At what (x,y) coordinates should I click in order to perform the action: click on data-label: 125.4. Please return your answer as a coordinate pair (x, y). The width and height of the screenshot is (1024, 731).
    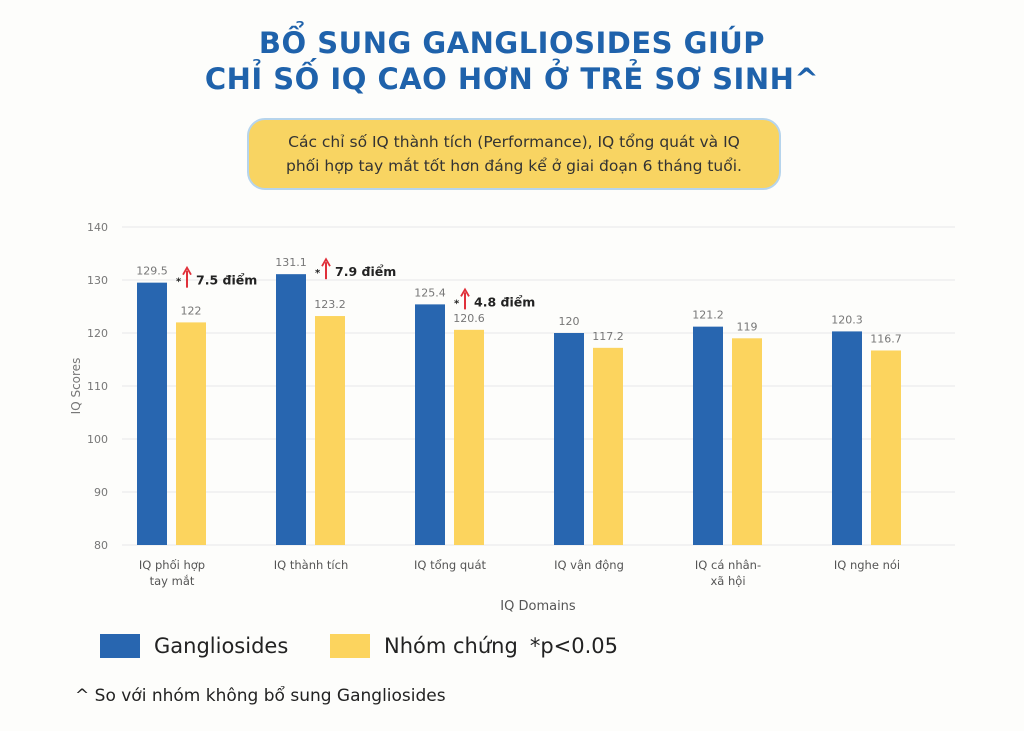
    Looking at the image, I should click on (430, 292).